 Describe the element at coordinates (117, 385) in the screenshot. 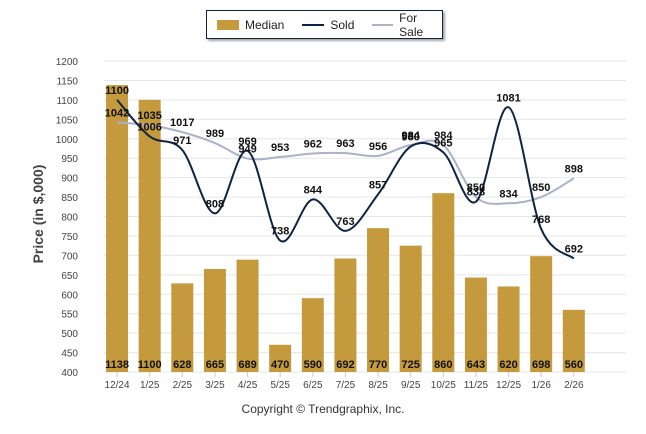

I see `x-tick-label: 12/24` at that location.